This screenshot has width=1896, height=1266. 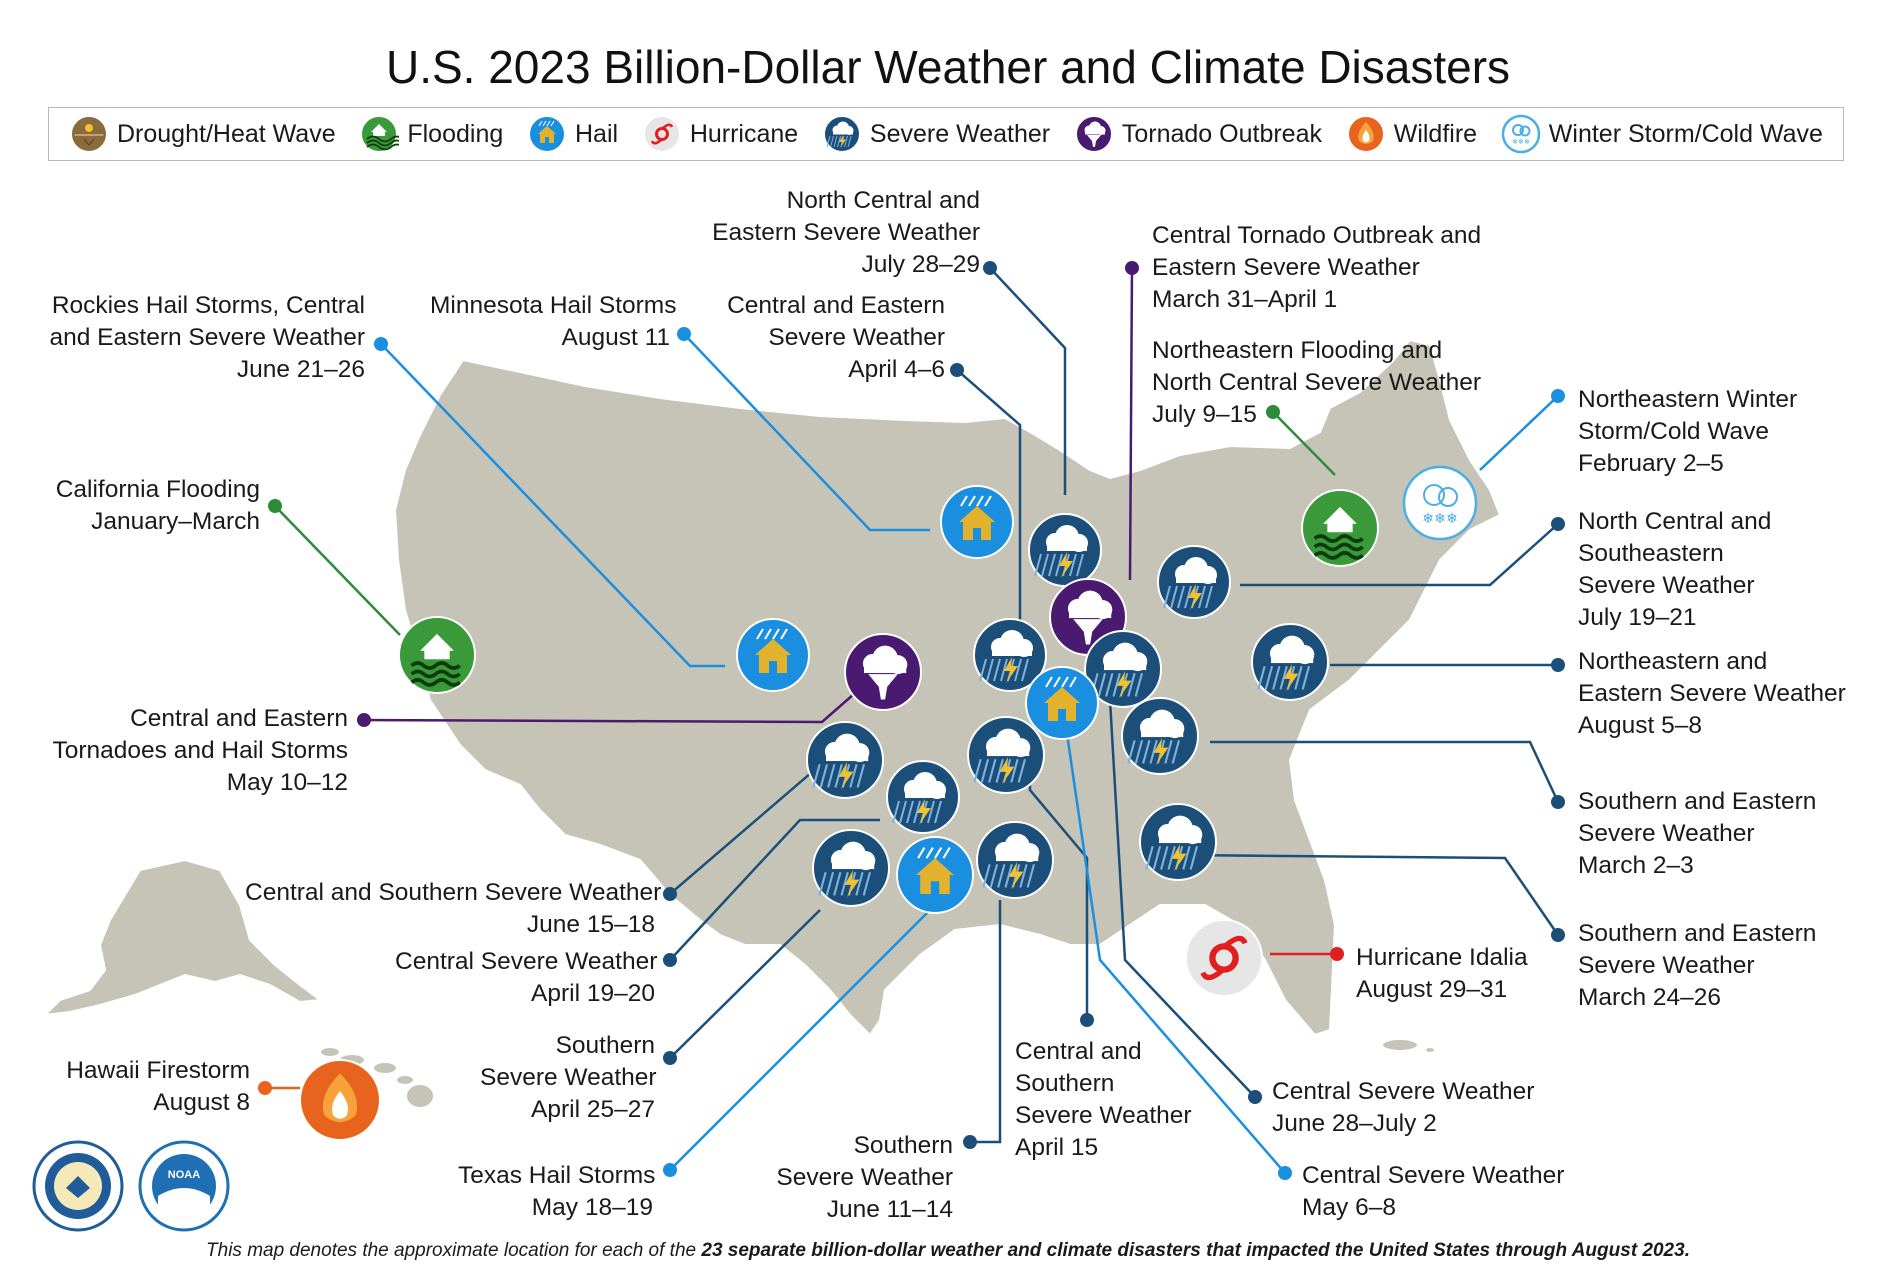 I want to click on event-marker-tornado, so click(x=883, y=672).